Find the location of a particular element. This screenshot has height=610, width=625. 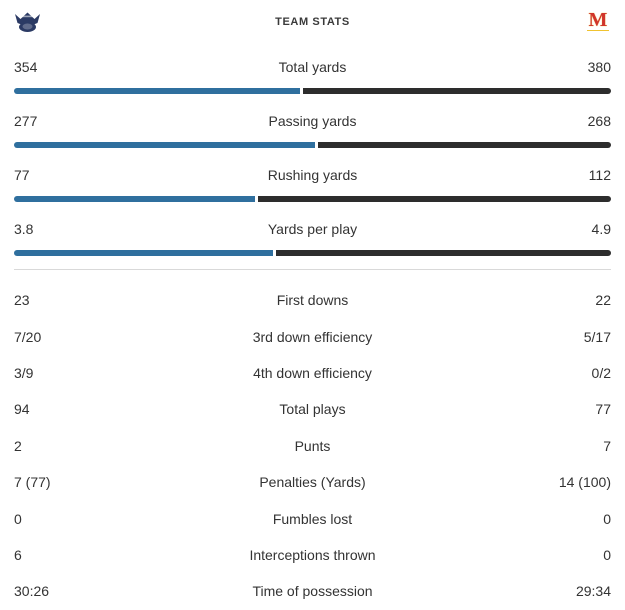

stat-label: Punts is located at coordinates (312, 445).